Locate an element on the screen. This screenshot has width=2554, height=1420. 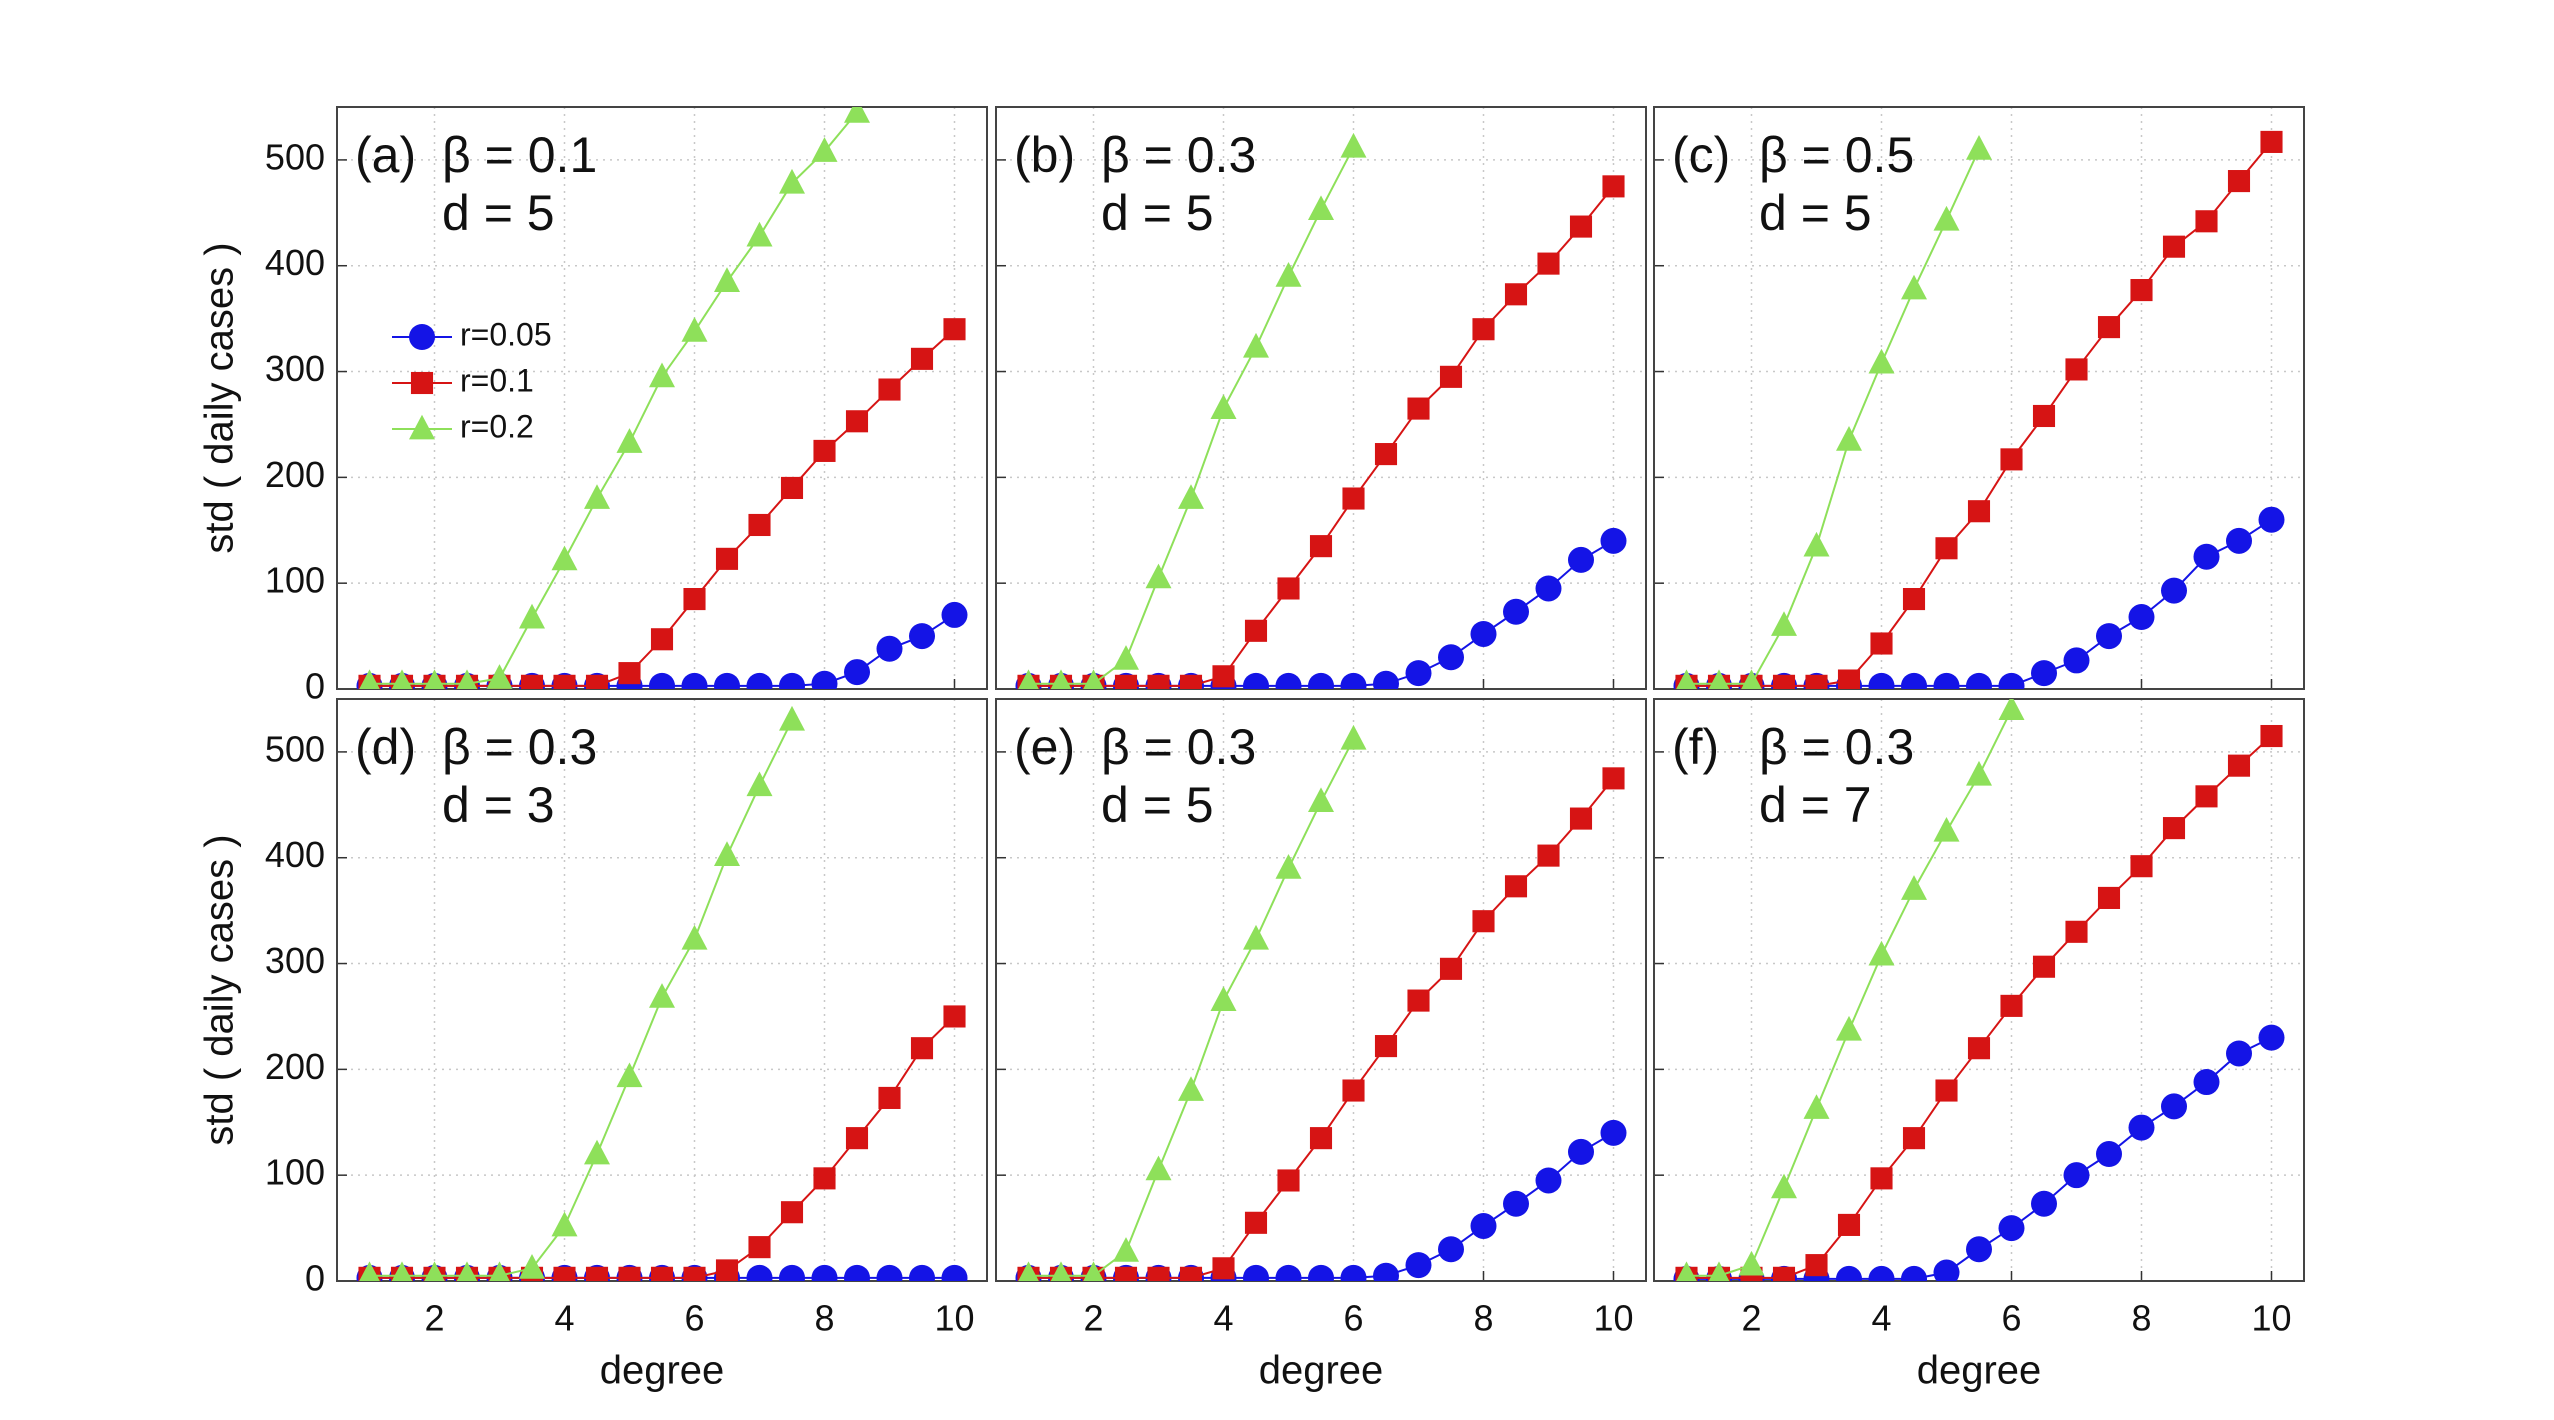
annotation: d = 3 is located at coordinates (498, 805).